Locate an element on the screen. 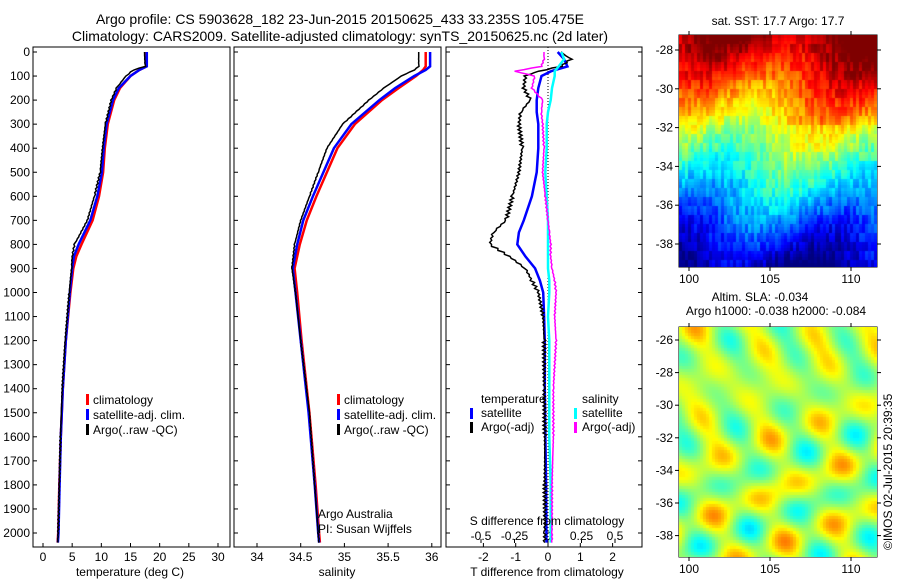  x-tick-label: 0.25 is located at coordinates (582, 536).